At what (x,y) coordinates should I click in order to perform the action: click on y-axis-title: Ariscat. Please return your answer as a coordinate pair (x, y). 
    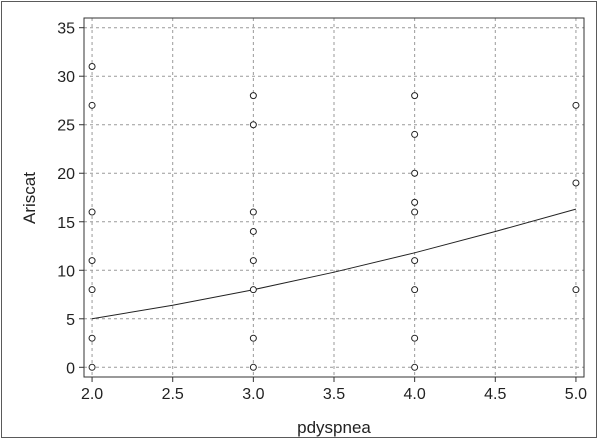
    Looking at the image, I should click on (29, 198).